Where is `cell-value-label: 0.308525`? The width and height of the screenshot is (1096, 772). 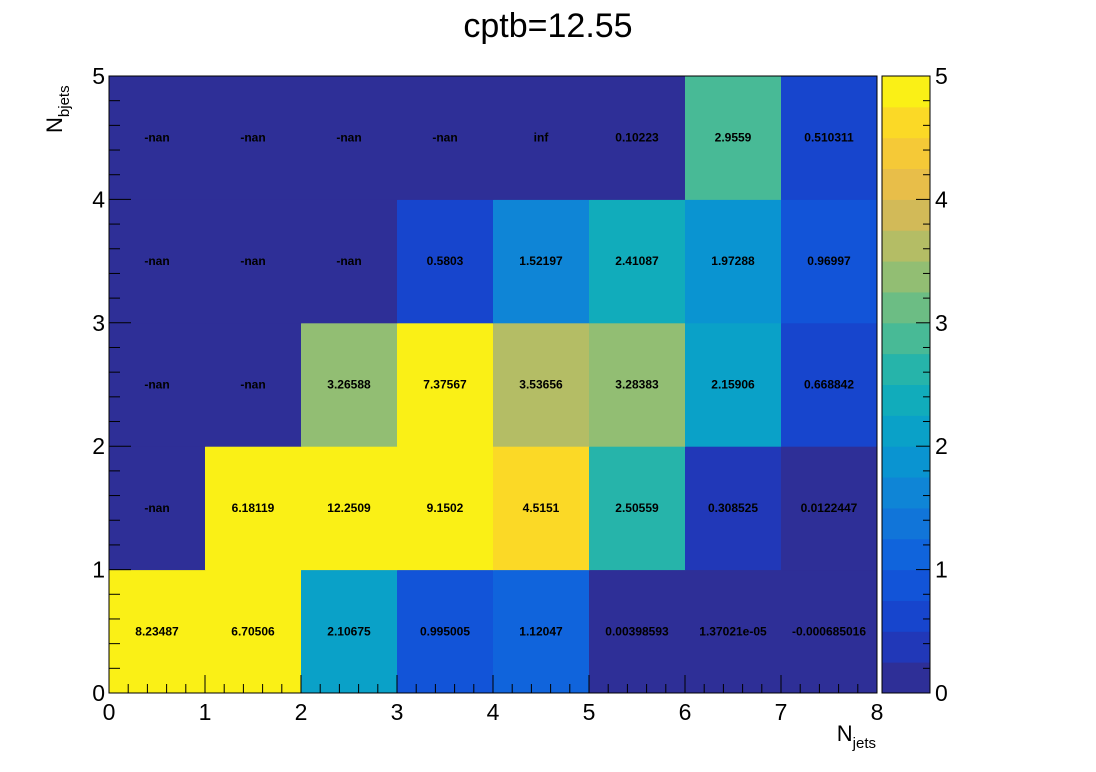 cell-value-label: 0.308525 is located at coordinates (733, 508).